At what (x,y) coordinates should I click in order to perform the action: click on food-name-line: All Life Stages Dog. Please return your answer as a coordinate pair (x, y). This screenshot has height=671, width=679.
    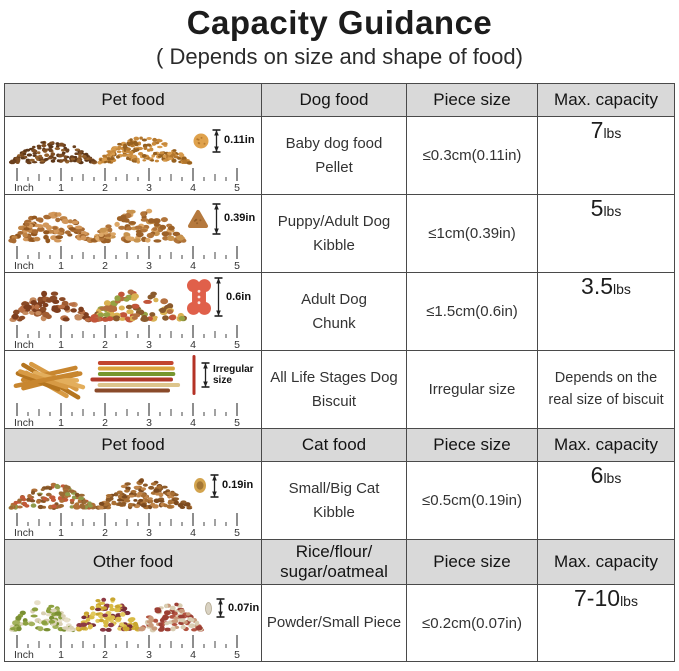
    Looking at the image, I should click on (334, 377).